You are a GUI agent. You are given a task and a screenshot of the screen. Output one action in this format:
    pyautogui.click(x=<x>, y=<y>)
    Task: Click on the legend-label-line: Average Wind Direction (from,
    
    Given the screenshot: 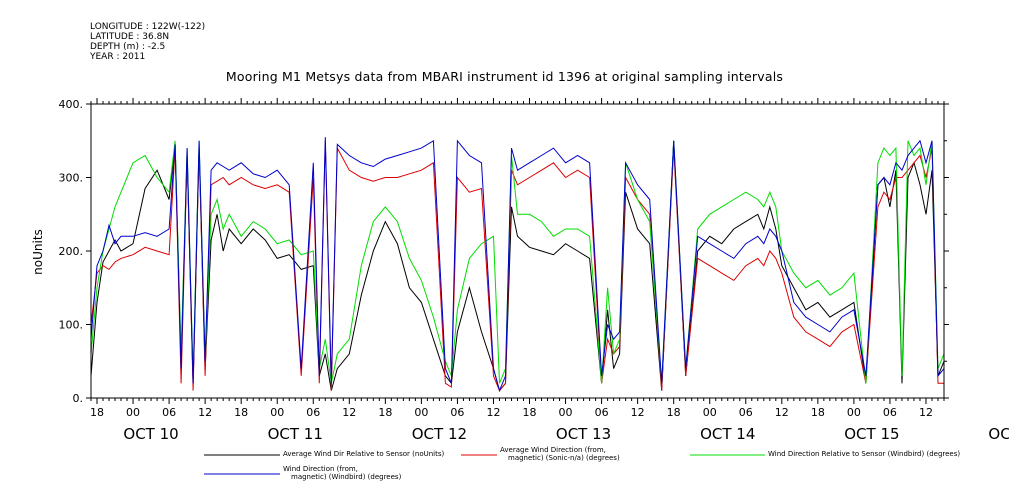 What is the action you would take?
    pyautogui.click(x=553, y=450)
    